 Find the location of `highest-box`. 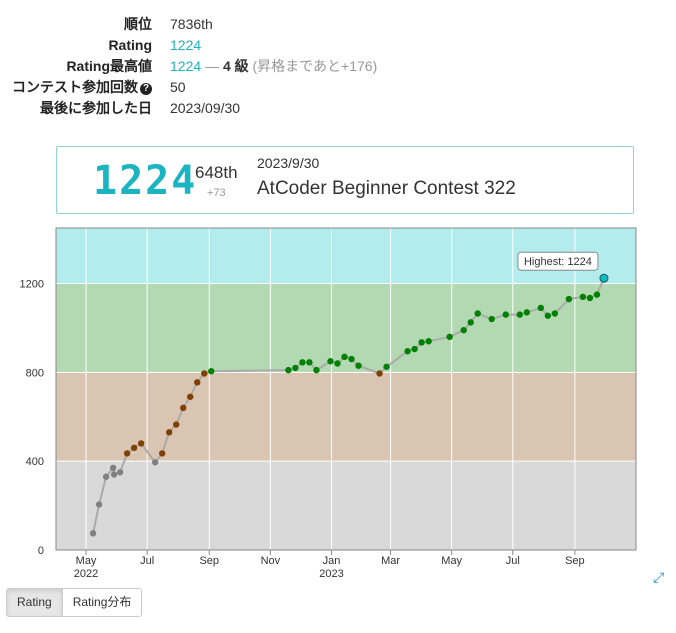

highest-box is located at coordinates (558, 261).